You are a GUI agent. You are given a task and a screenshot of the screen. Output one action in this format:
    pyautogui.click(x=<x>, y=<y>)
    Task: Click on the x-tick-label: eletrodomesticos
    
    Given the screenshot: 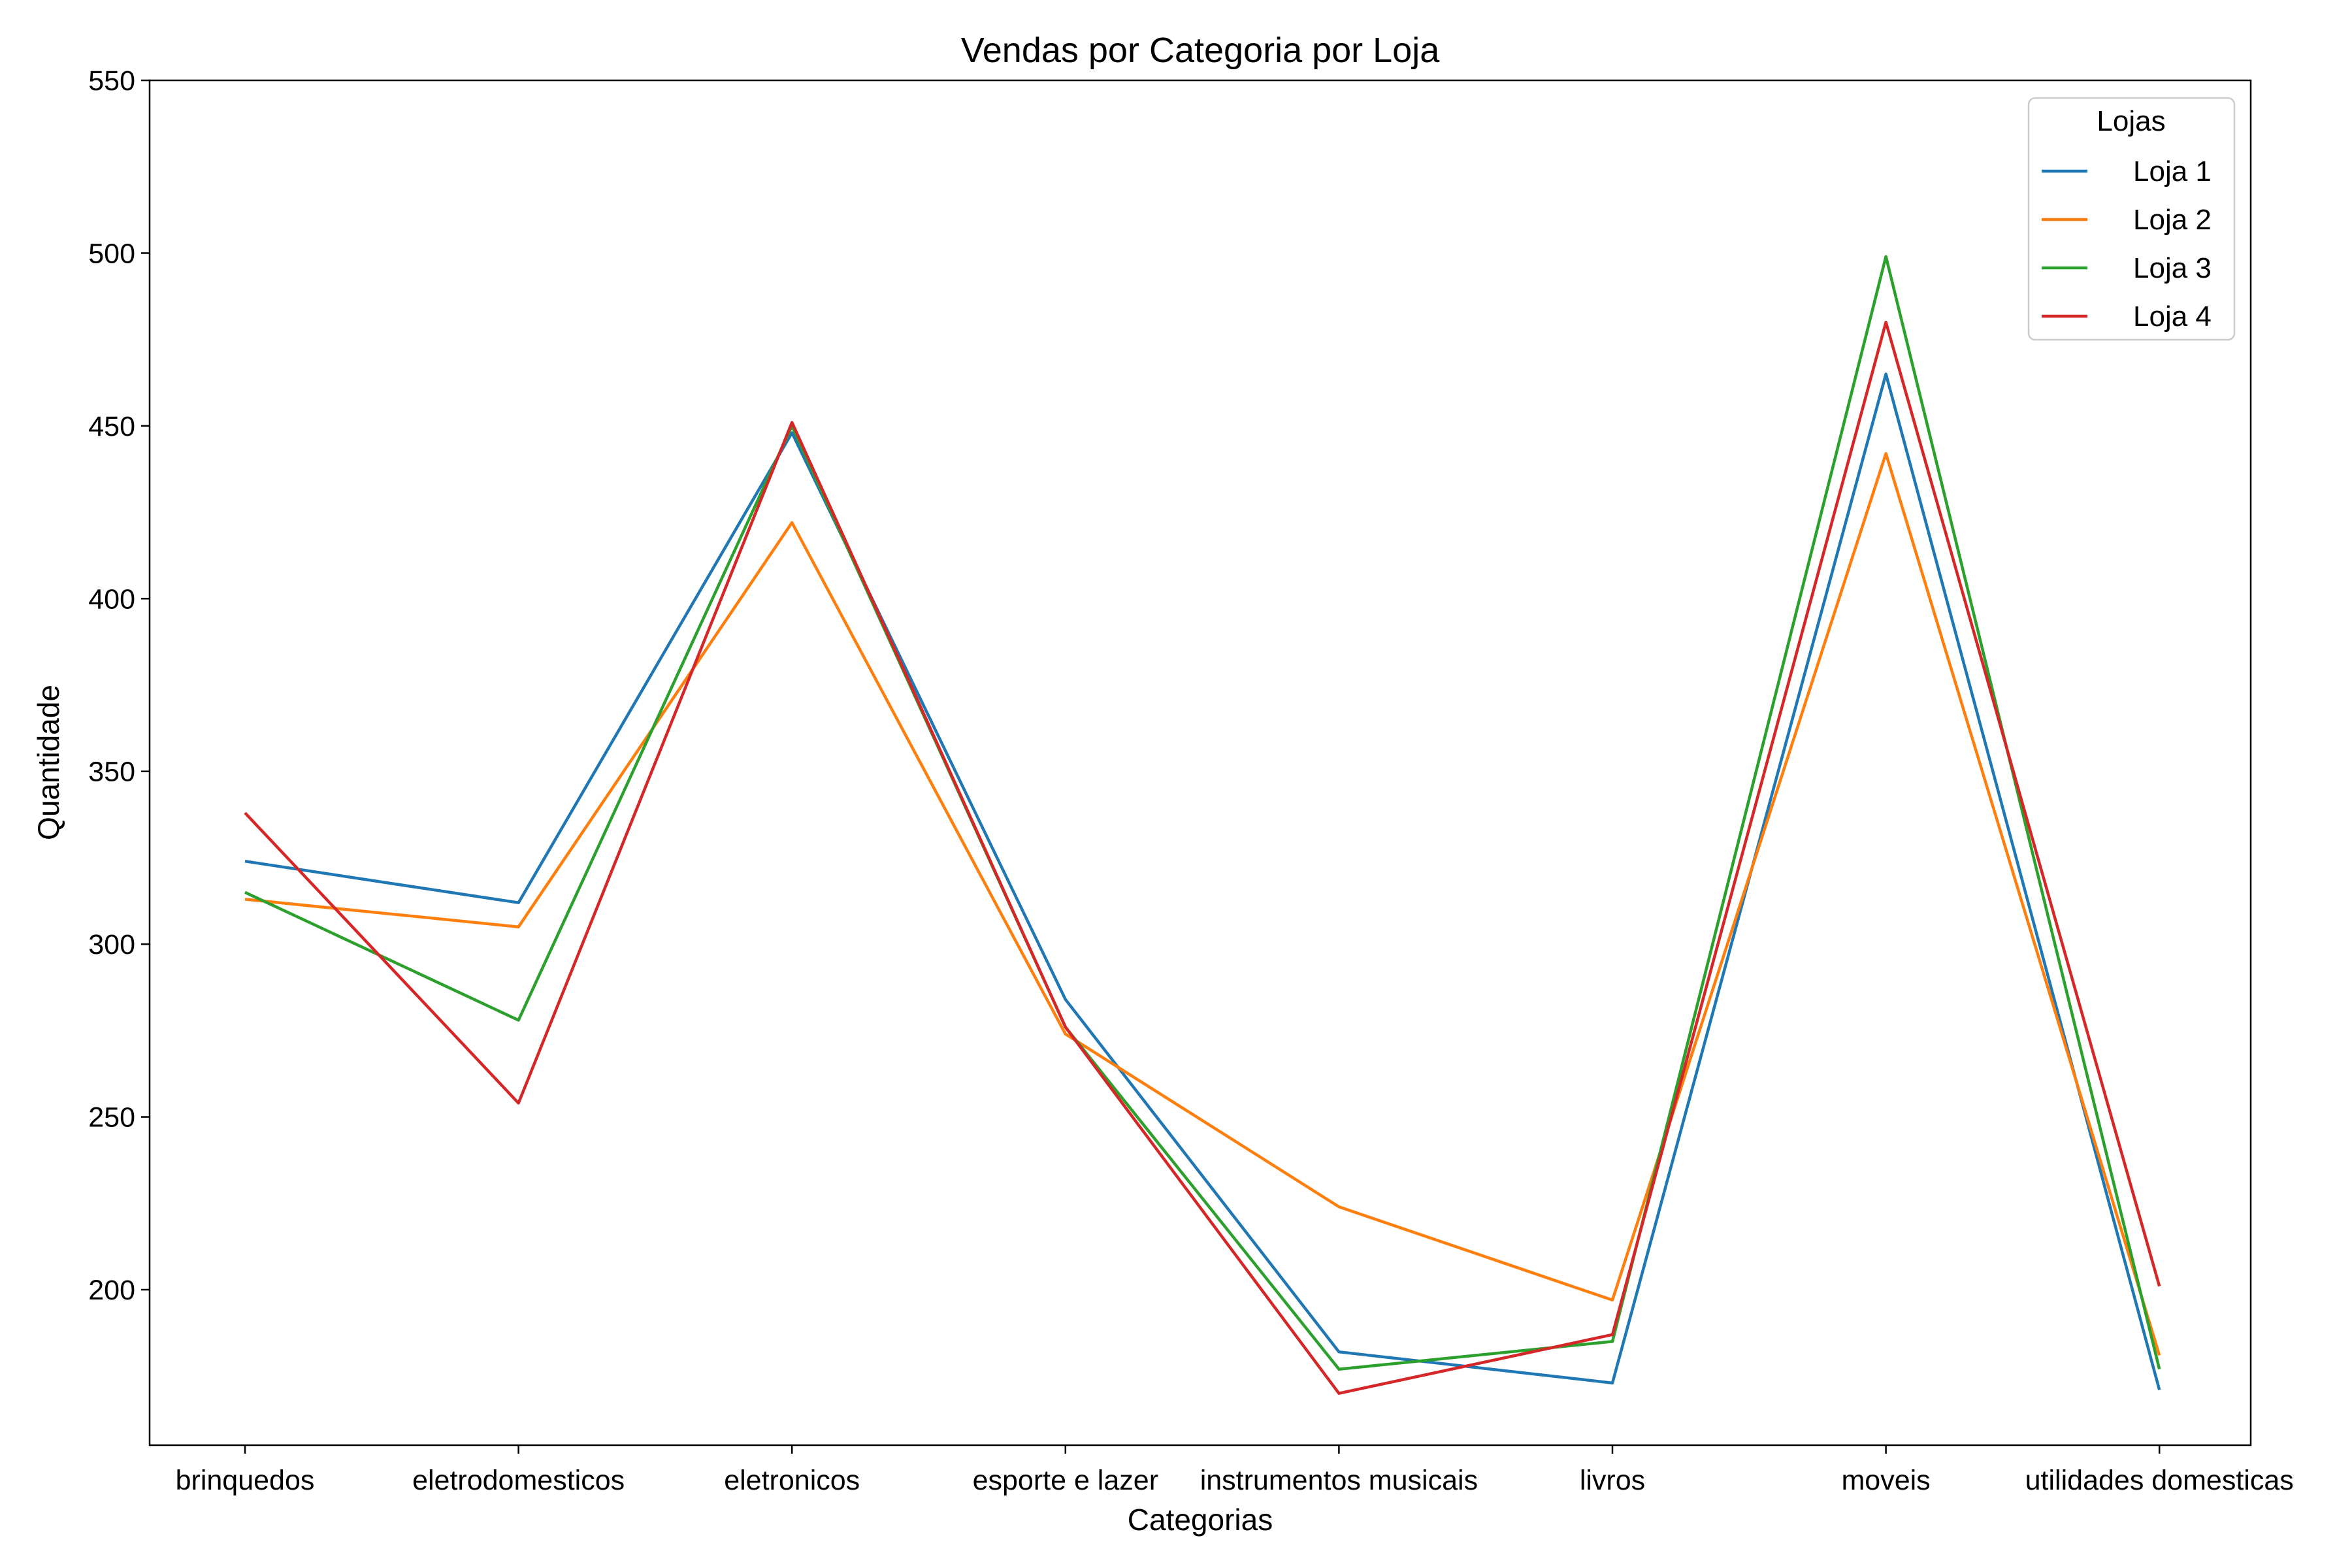 What is the action you would take?
    pyautogui.click(x=518, y=1480)
    